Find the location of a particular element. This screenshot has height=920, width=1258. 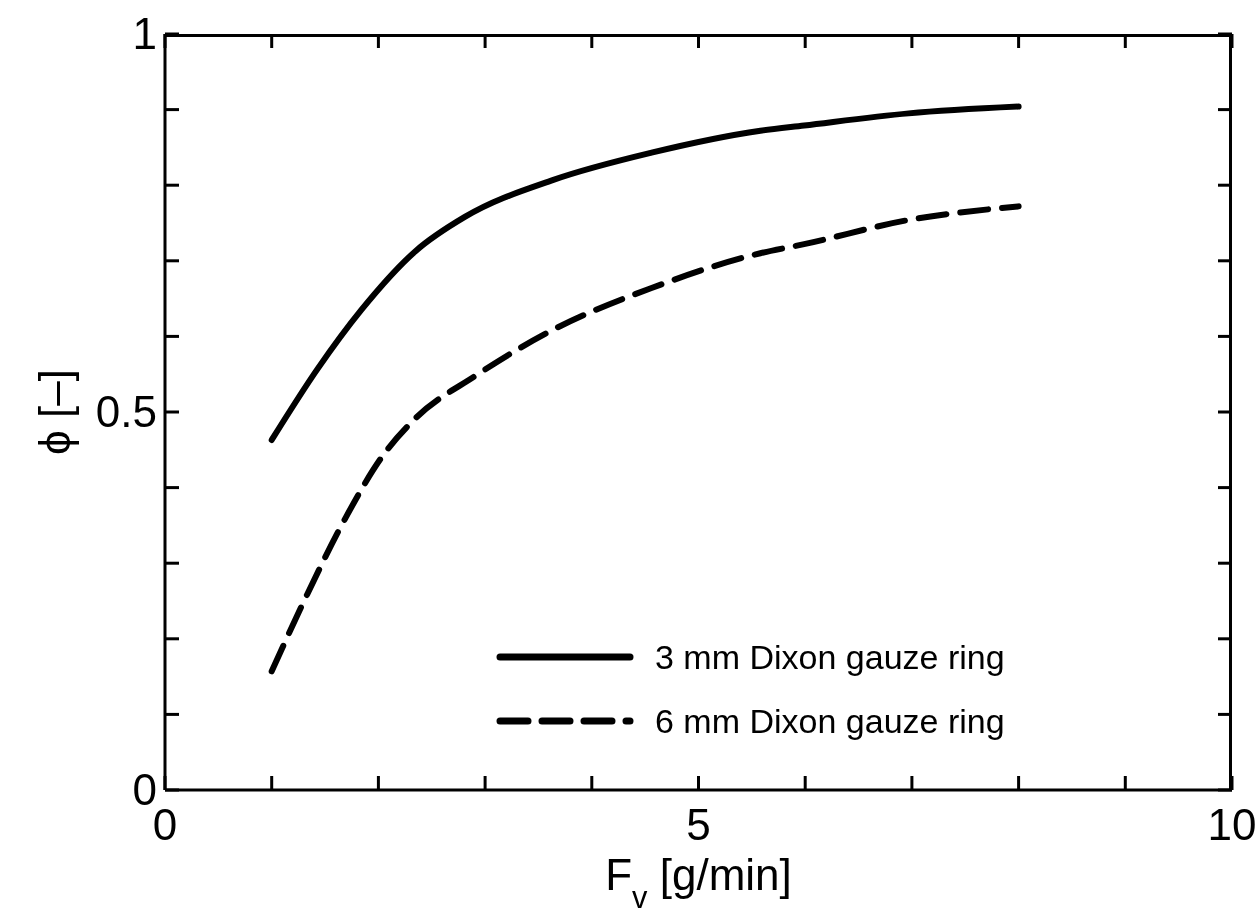

x-tick-label: 5 is located at coordinates (698, 824).